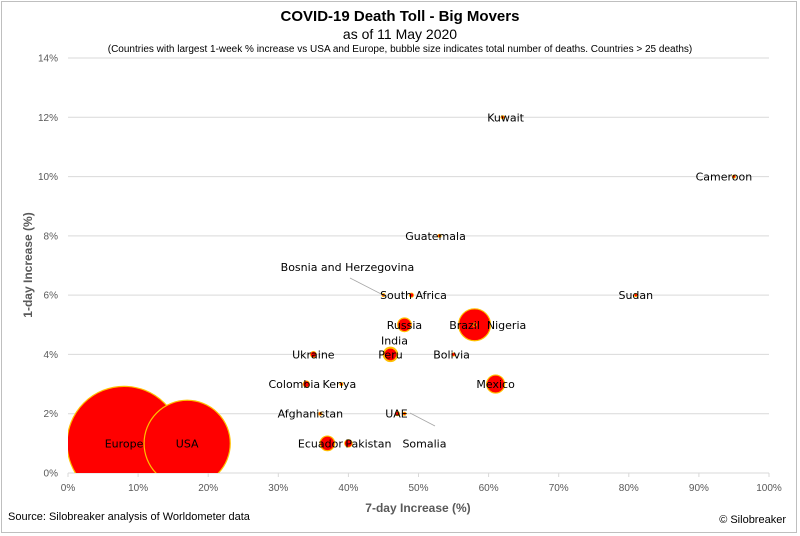  Describe the element at coordinates (320, 413) in the screenshot. I see `bubble-afghanistan` at that location.